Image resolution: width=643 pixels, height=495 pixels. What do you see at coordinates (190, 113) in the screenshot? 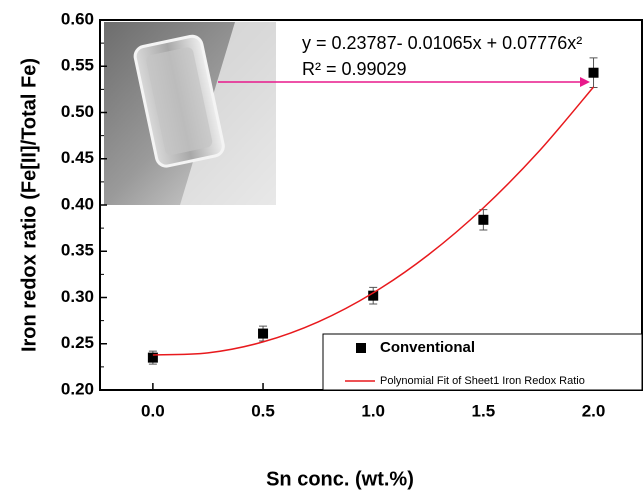
I see `inset-photo` at bounding box center [190, 113].